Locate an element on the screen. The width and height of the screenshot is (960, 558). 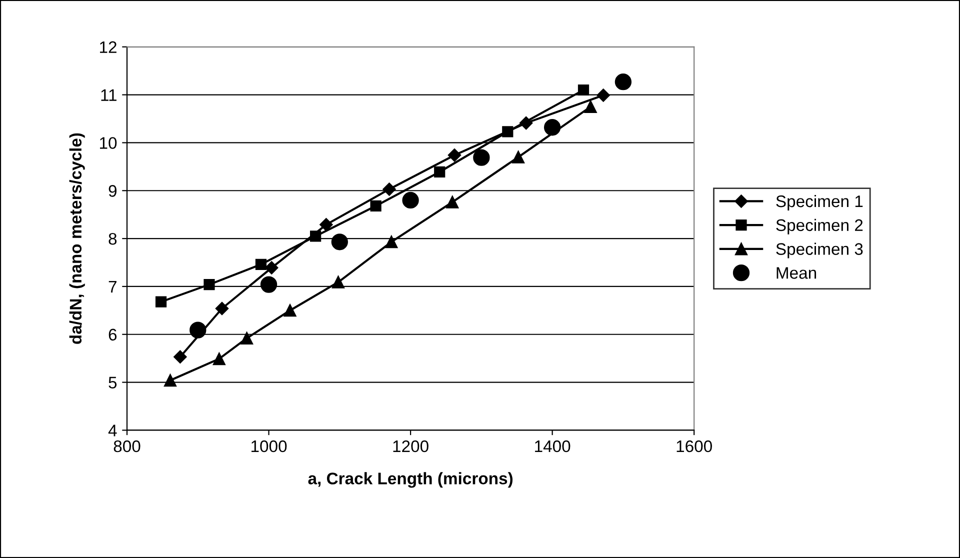
x-tick-label: 1000 is located at coordinates (269, 446).